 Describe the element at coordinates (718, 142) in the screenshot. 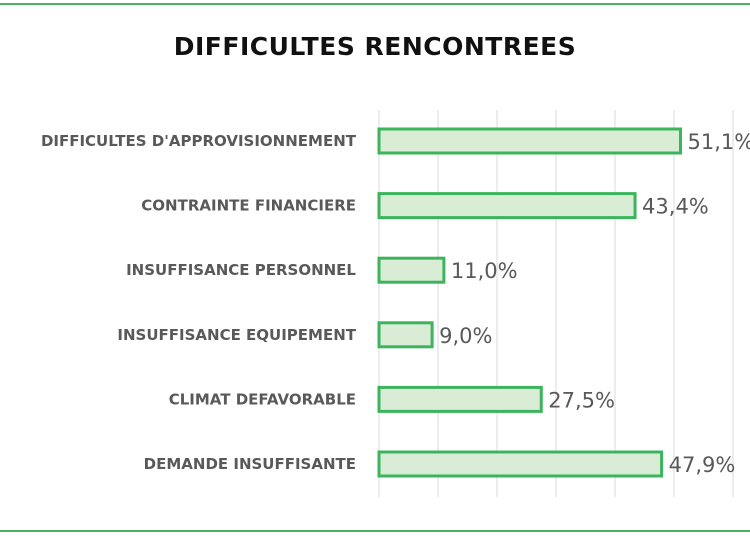

I see `value-label: 51,1%` at that location.